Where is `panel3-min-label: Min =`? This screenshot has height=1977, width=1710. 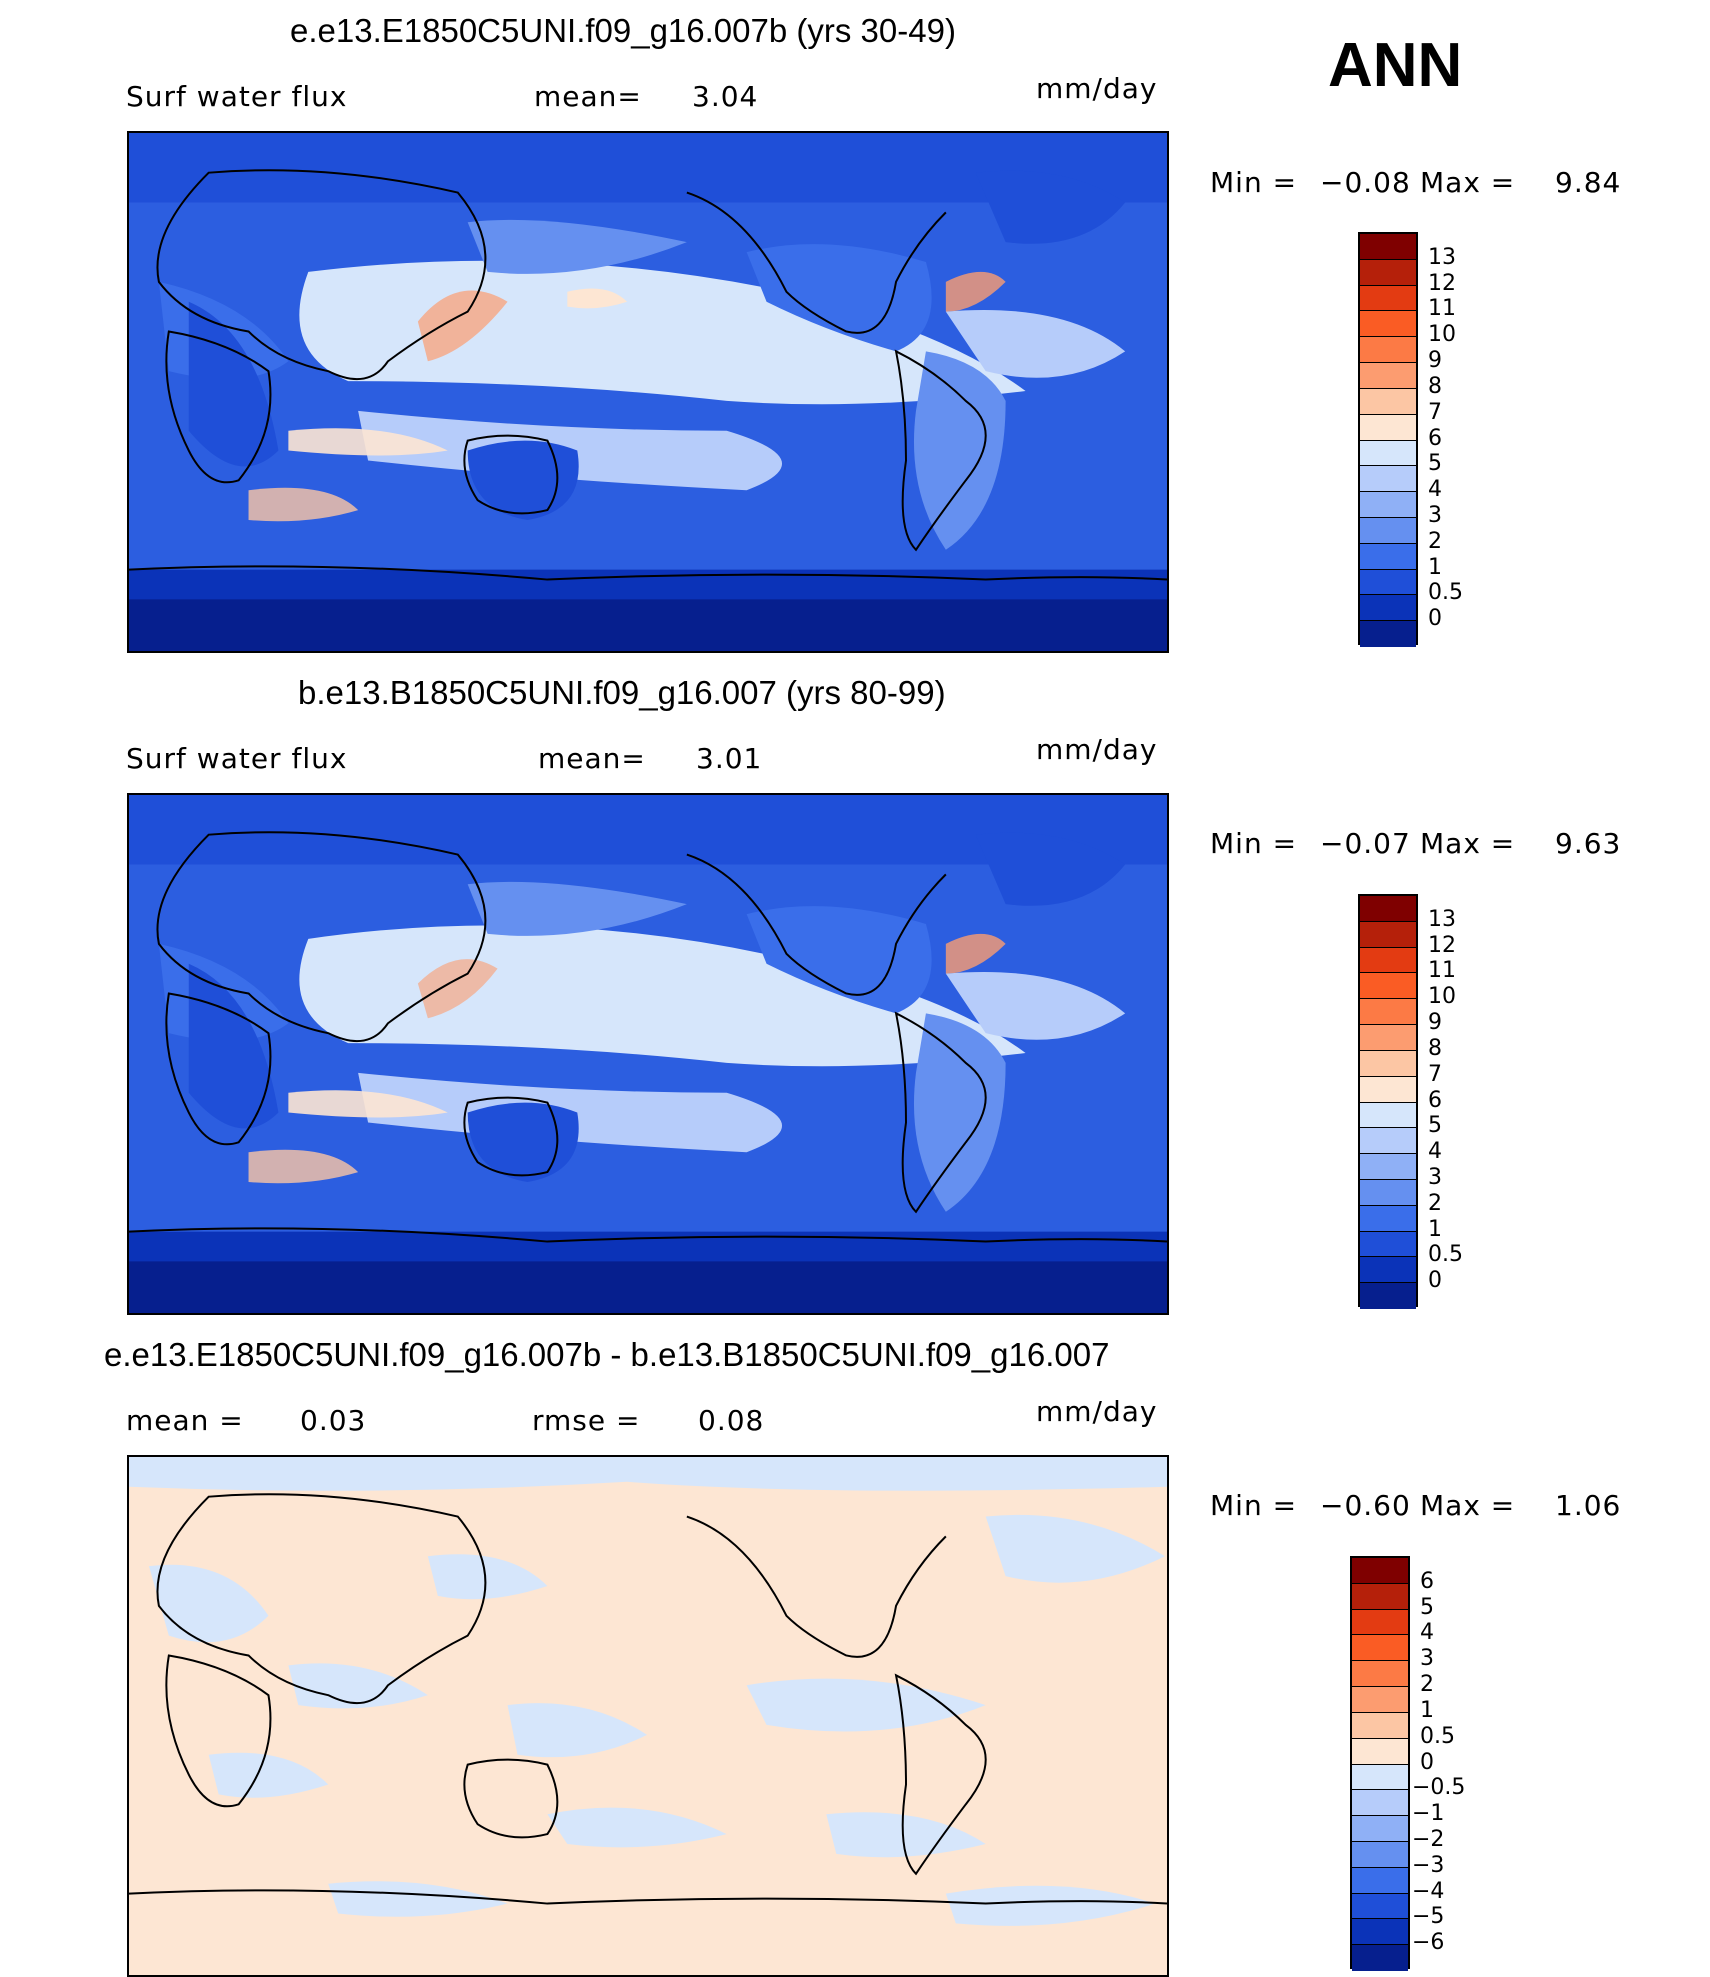
panel3-min-label: Min = is located at coordinates (1254, 1505).